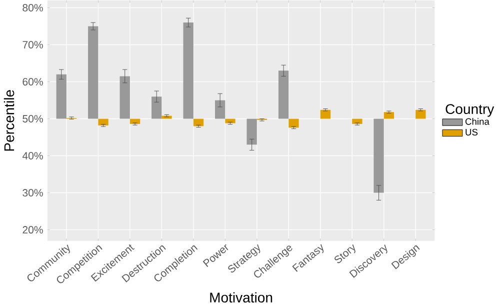 Image resolution: width=500 pixels, height=306 pixels. What do you see at coordinates (32, 44) in the screenshot?
I see `y-tick-label: 70%` at bounding box center [32, 44].